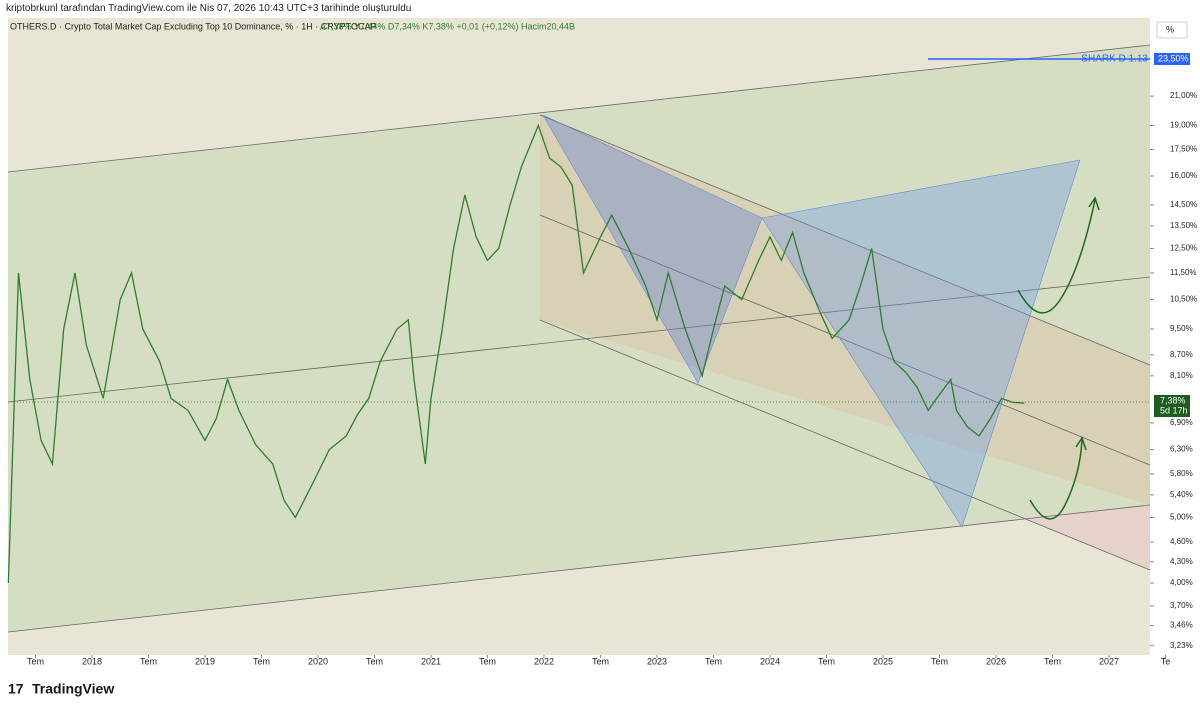 Image resolution: width=1200 pixels, height=710 pixels. I want to click on channel-overlap, so click(1086, 537).